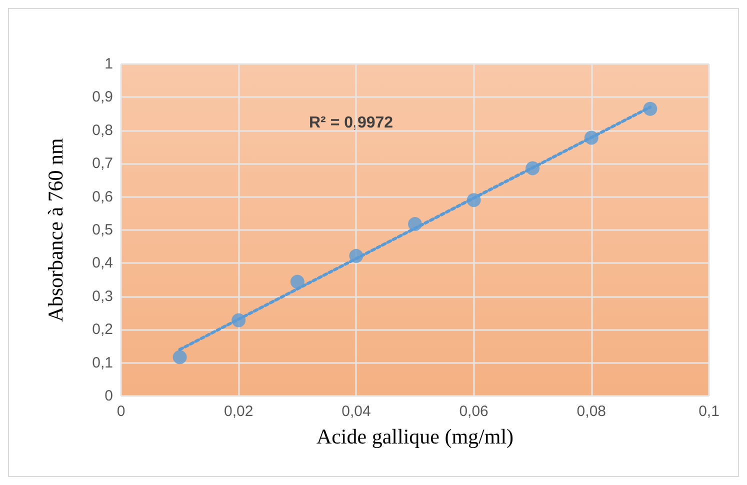  What do you see at coordinates (121, 411) in the screenshot?
I see `x-tick-label: 0` at bounding box center [121, 411].